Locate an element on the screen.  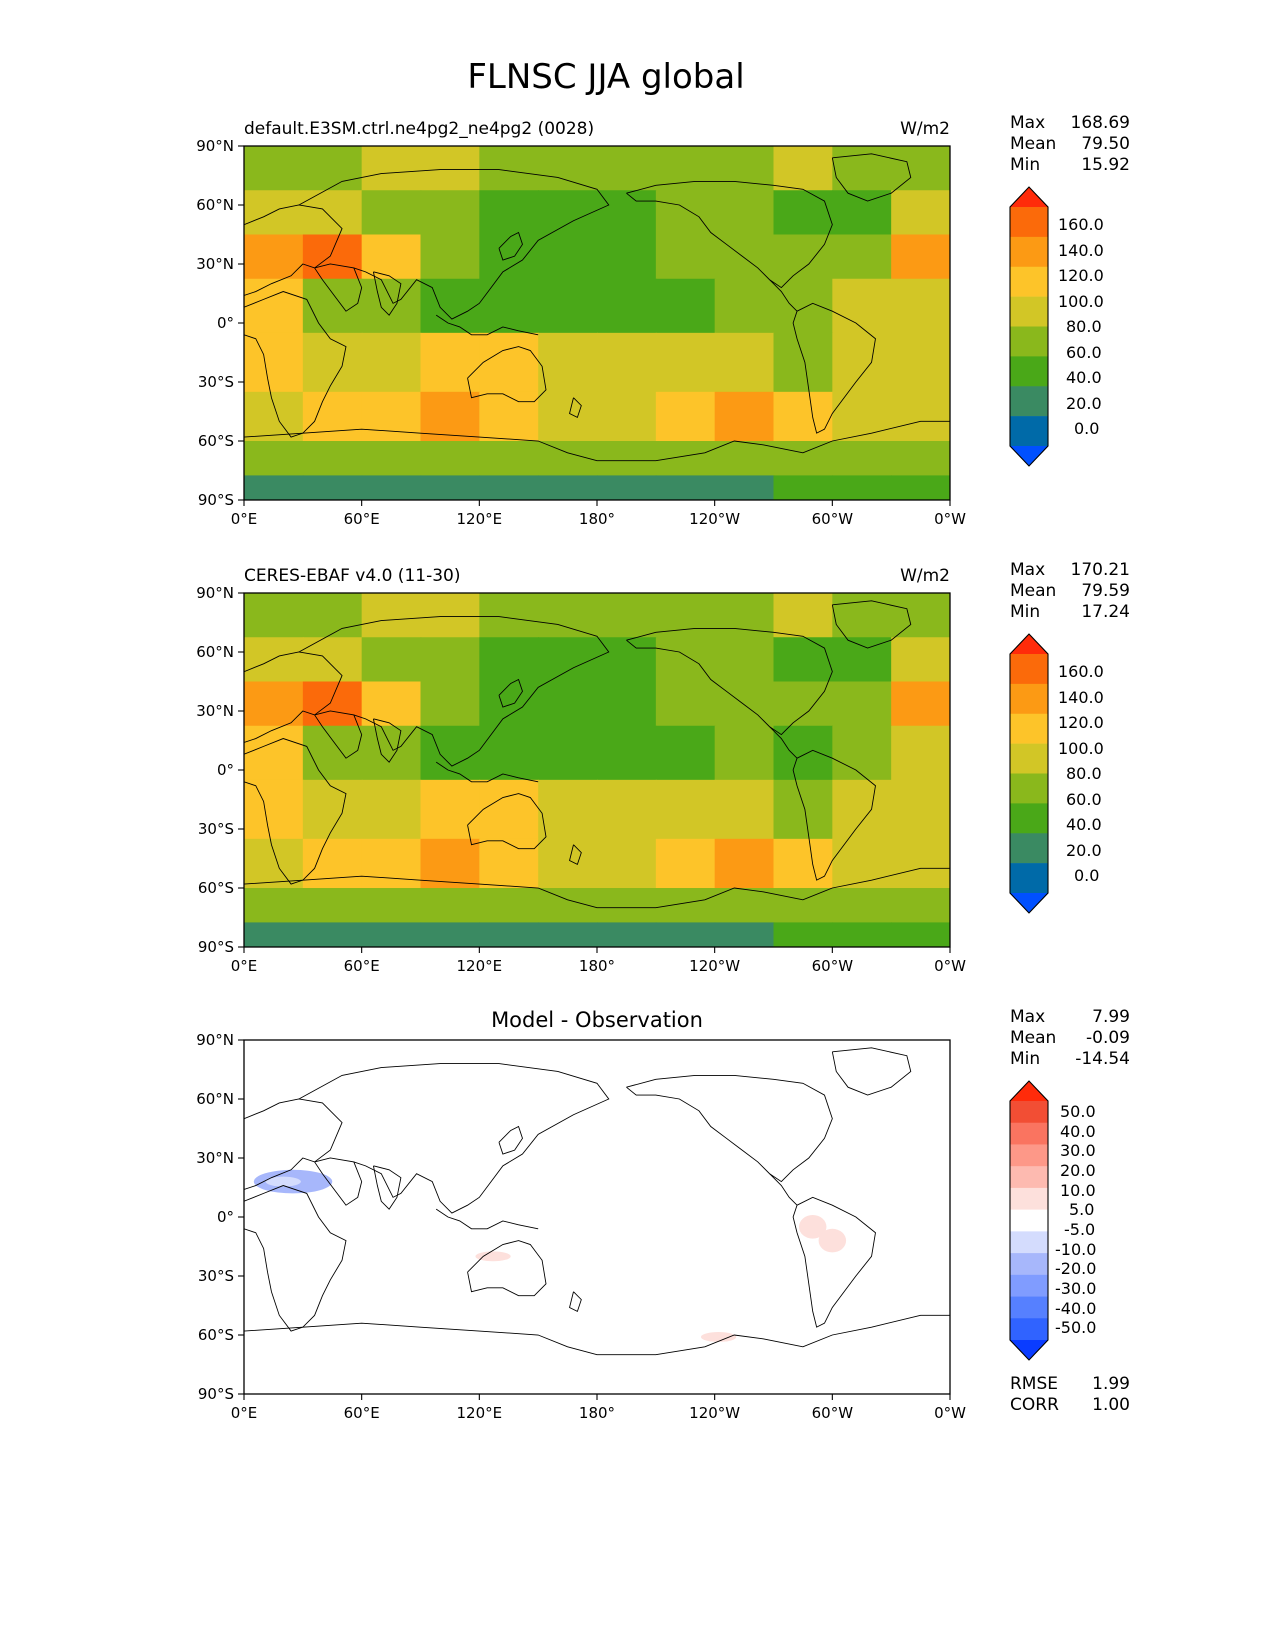
colorbar-label: 50.0 is located at coordinates (1078, 1111).